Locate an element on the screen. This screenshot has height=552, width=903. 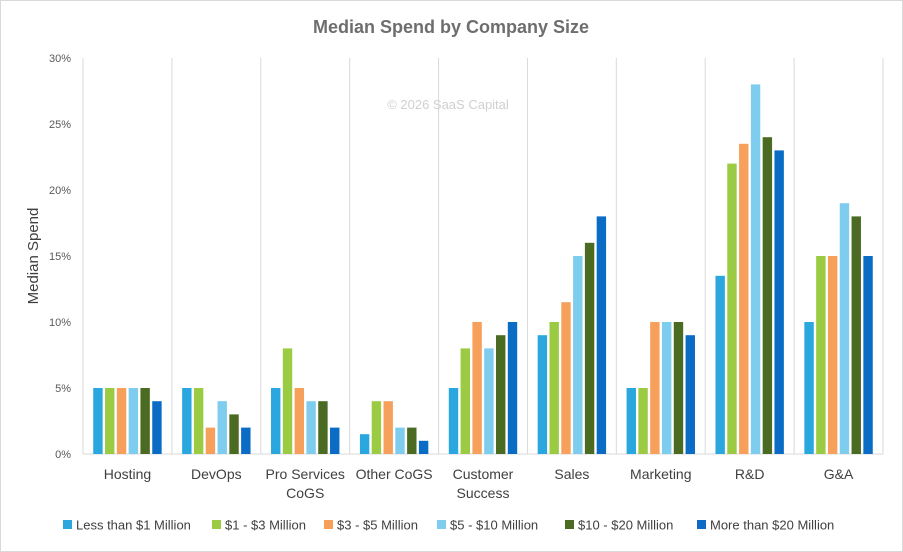
legend-item: More than $20 Million is located at coordinates (765, 525).